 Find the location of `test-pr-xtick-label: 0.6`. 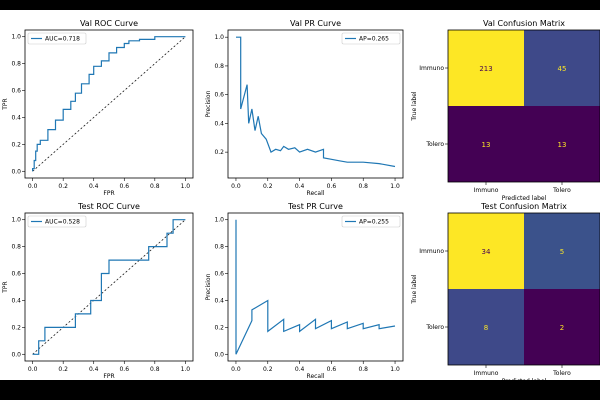

test-pr-xtick-label: 0.6 is located at coordinates (332, 369).